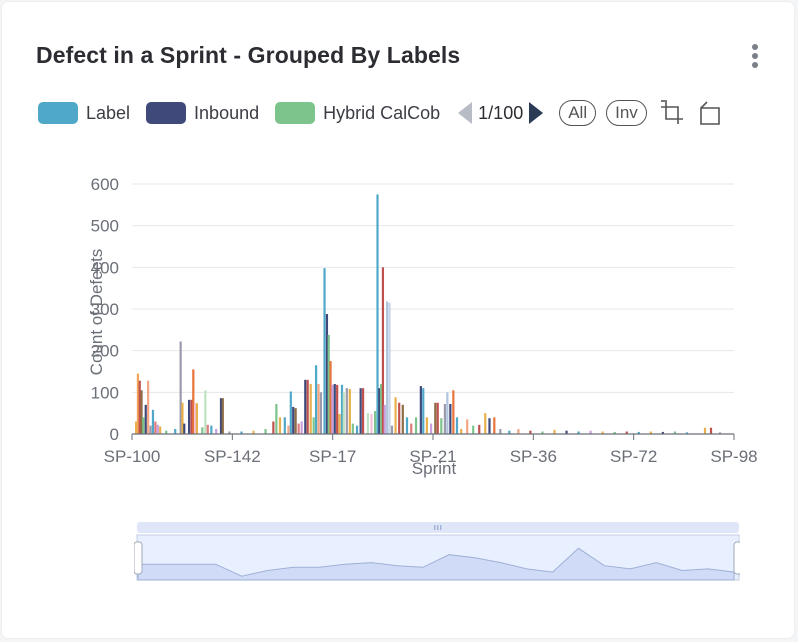  I want to click on next-page-icon, so click(536, 113).